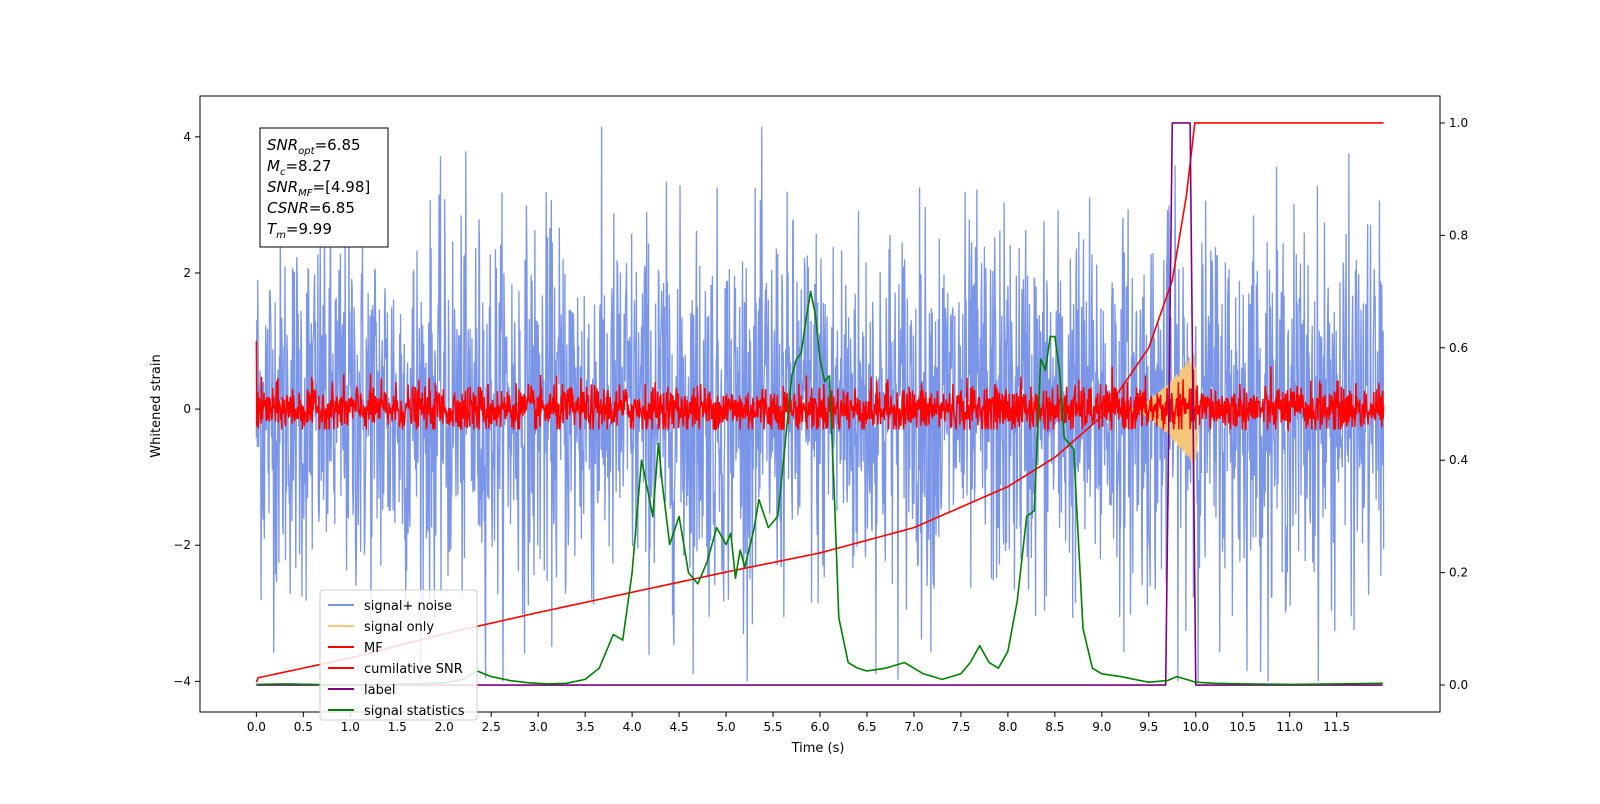 This screenshot has height=804, width=1600. I want to click on x-tick-label: 6.5, so click(866, 727).